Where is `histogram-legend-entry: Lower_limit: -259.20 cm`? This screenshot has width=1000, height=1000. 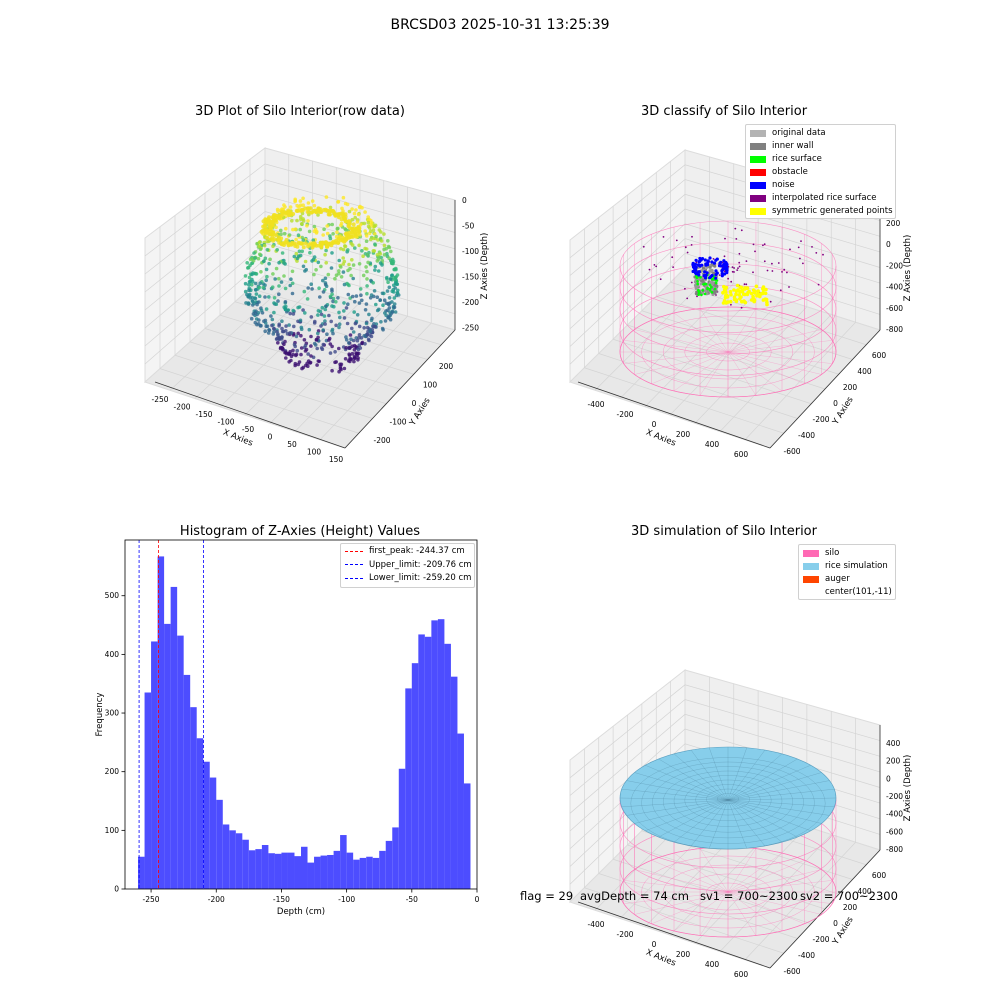
histogram-legend-entry: Lower_limit: -259.20 cm is located at coordinates (408, 579).